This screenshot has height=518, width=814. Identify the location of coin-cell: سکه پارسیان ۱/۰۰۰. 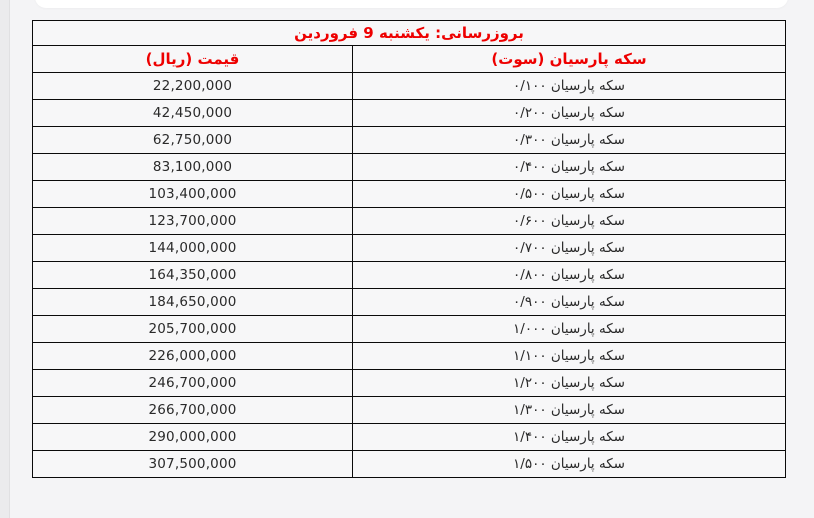
(569, 329).